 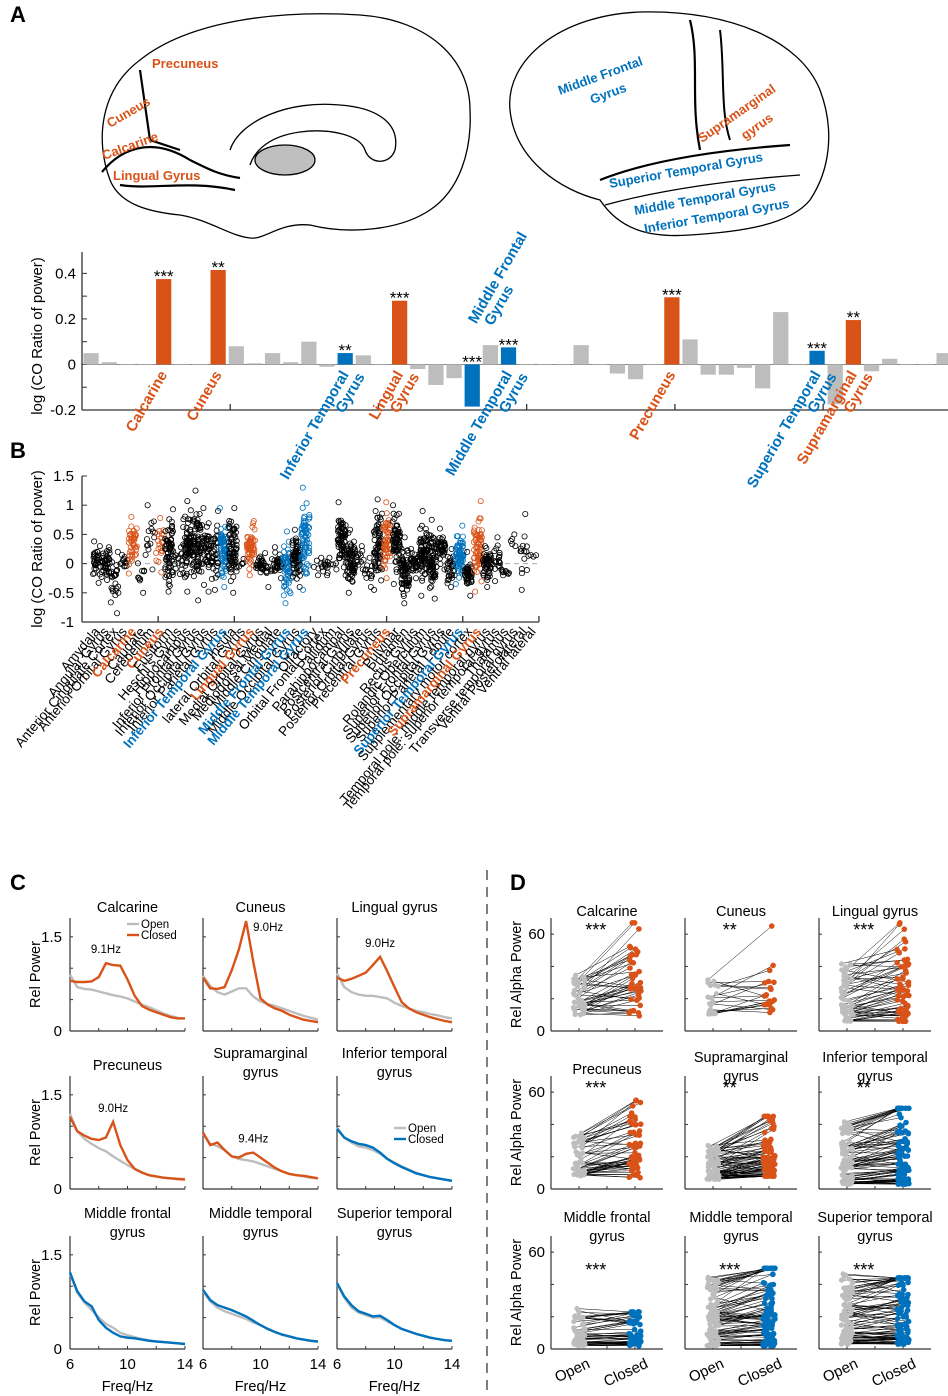 I want to click on strip-hippocampus, so click(x=187, y=546).